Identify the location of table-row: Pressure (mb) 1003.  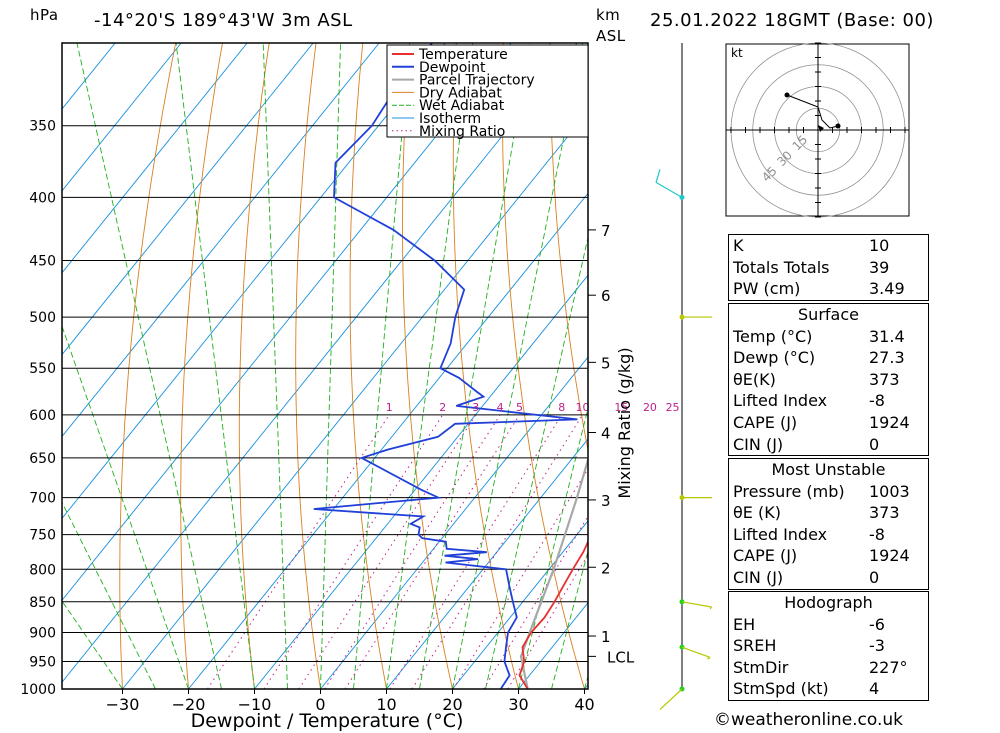
(828, 492).